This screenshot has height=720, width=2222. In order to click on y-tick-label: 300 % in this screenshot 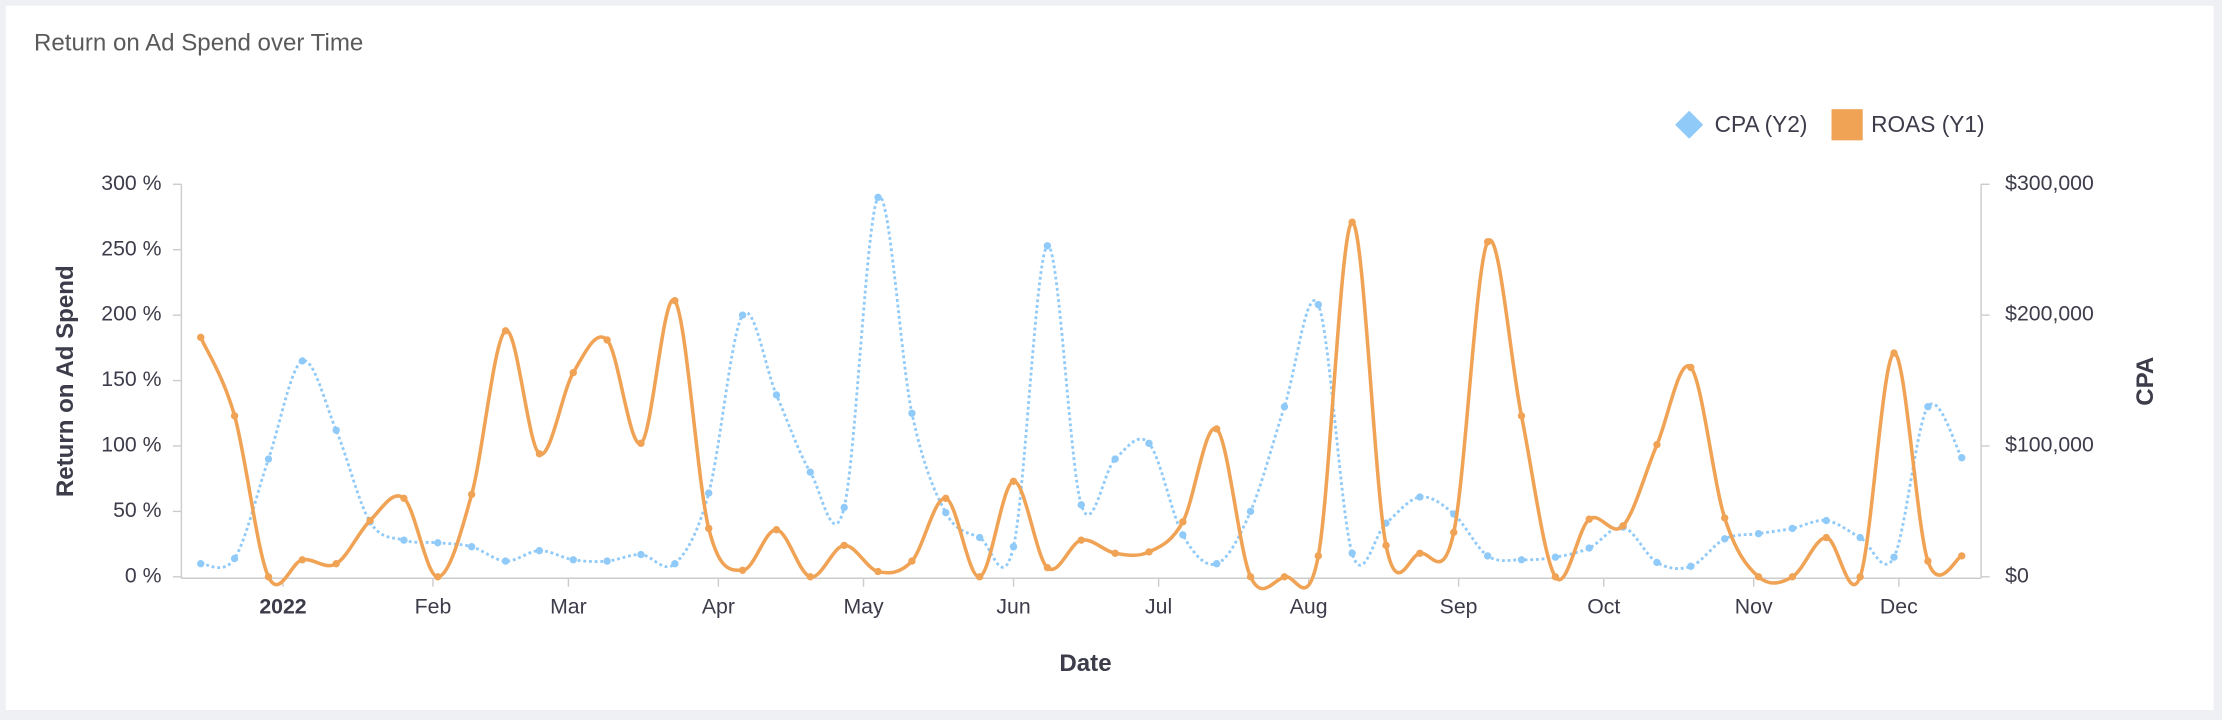, I will do `click(131, 183)`.